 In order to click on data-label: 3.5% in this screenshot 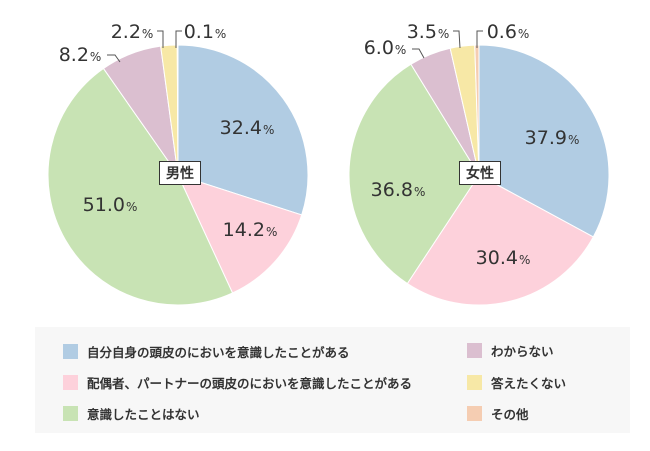, I will do `click(428, 32)`.